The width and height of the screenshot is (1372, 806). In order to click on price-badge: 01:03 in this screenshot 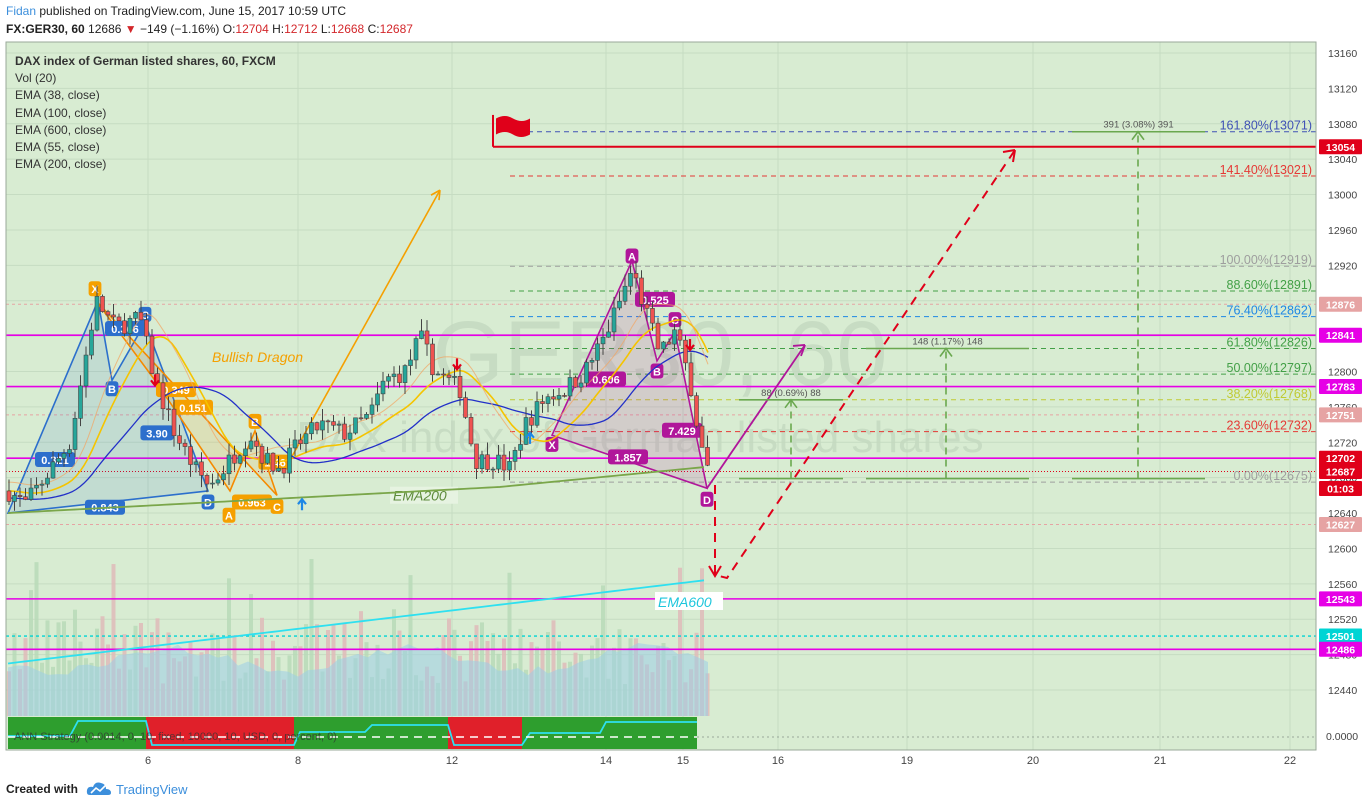, I will do `click(1340, 488)`.